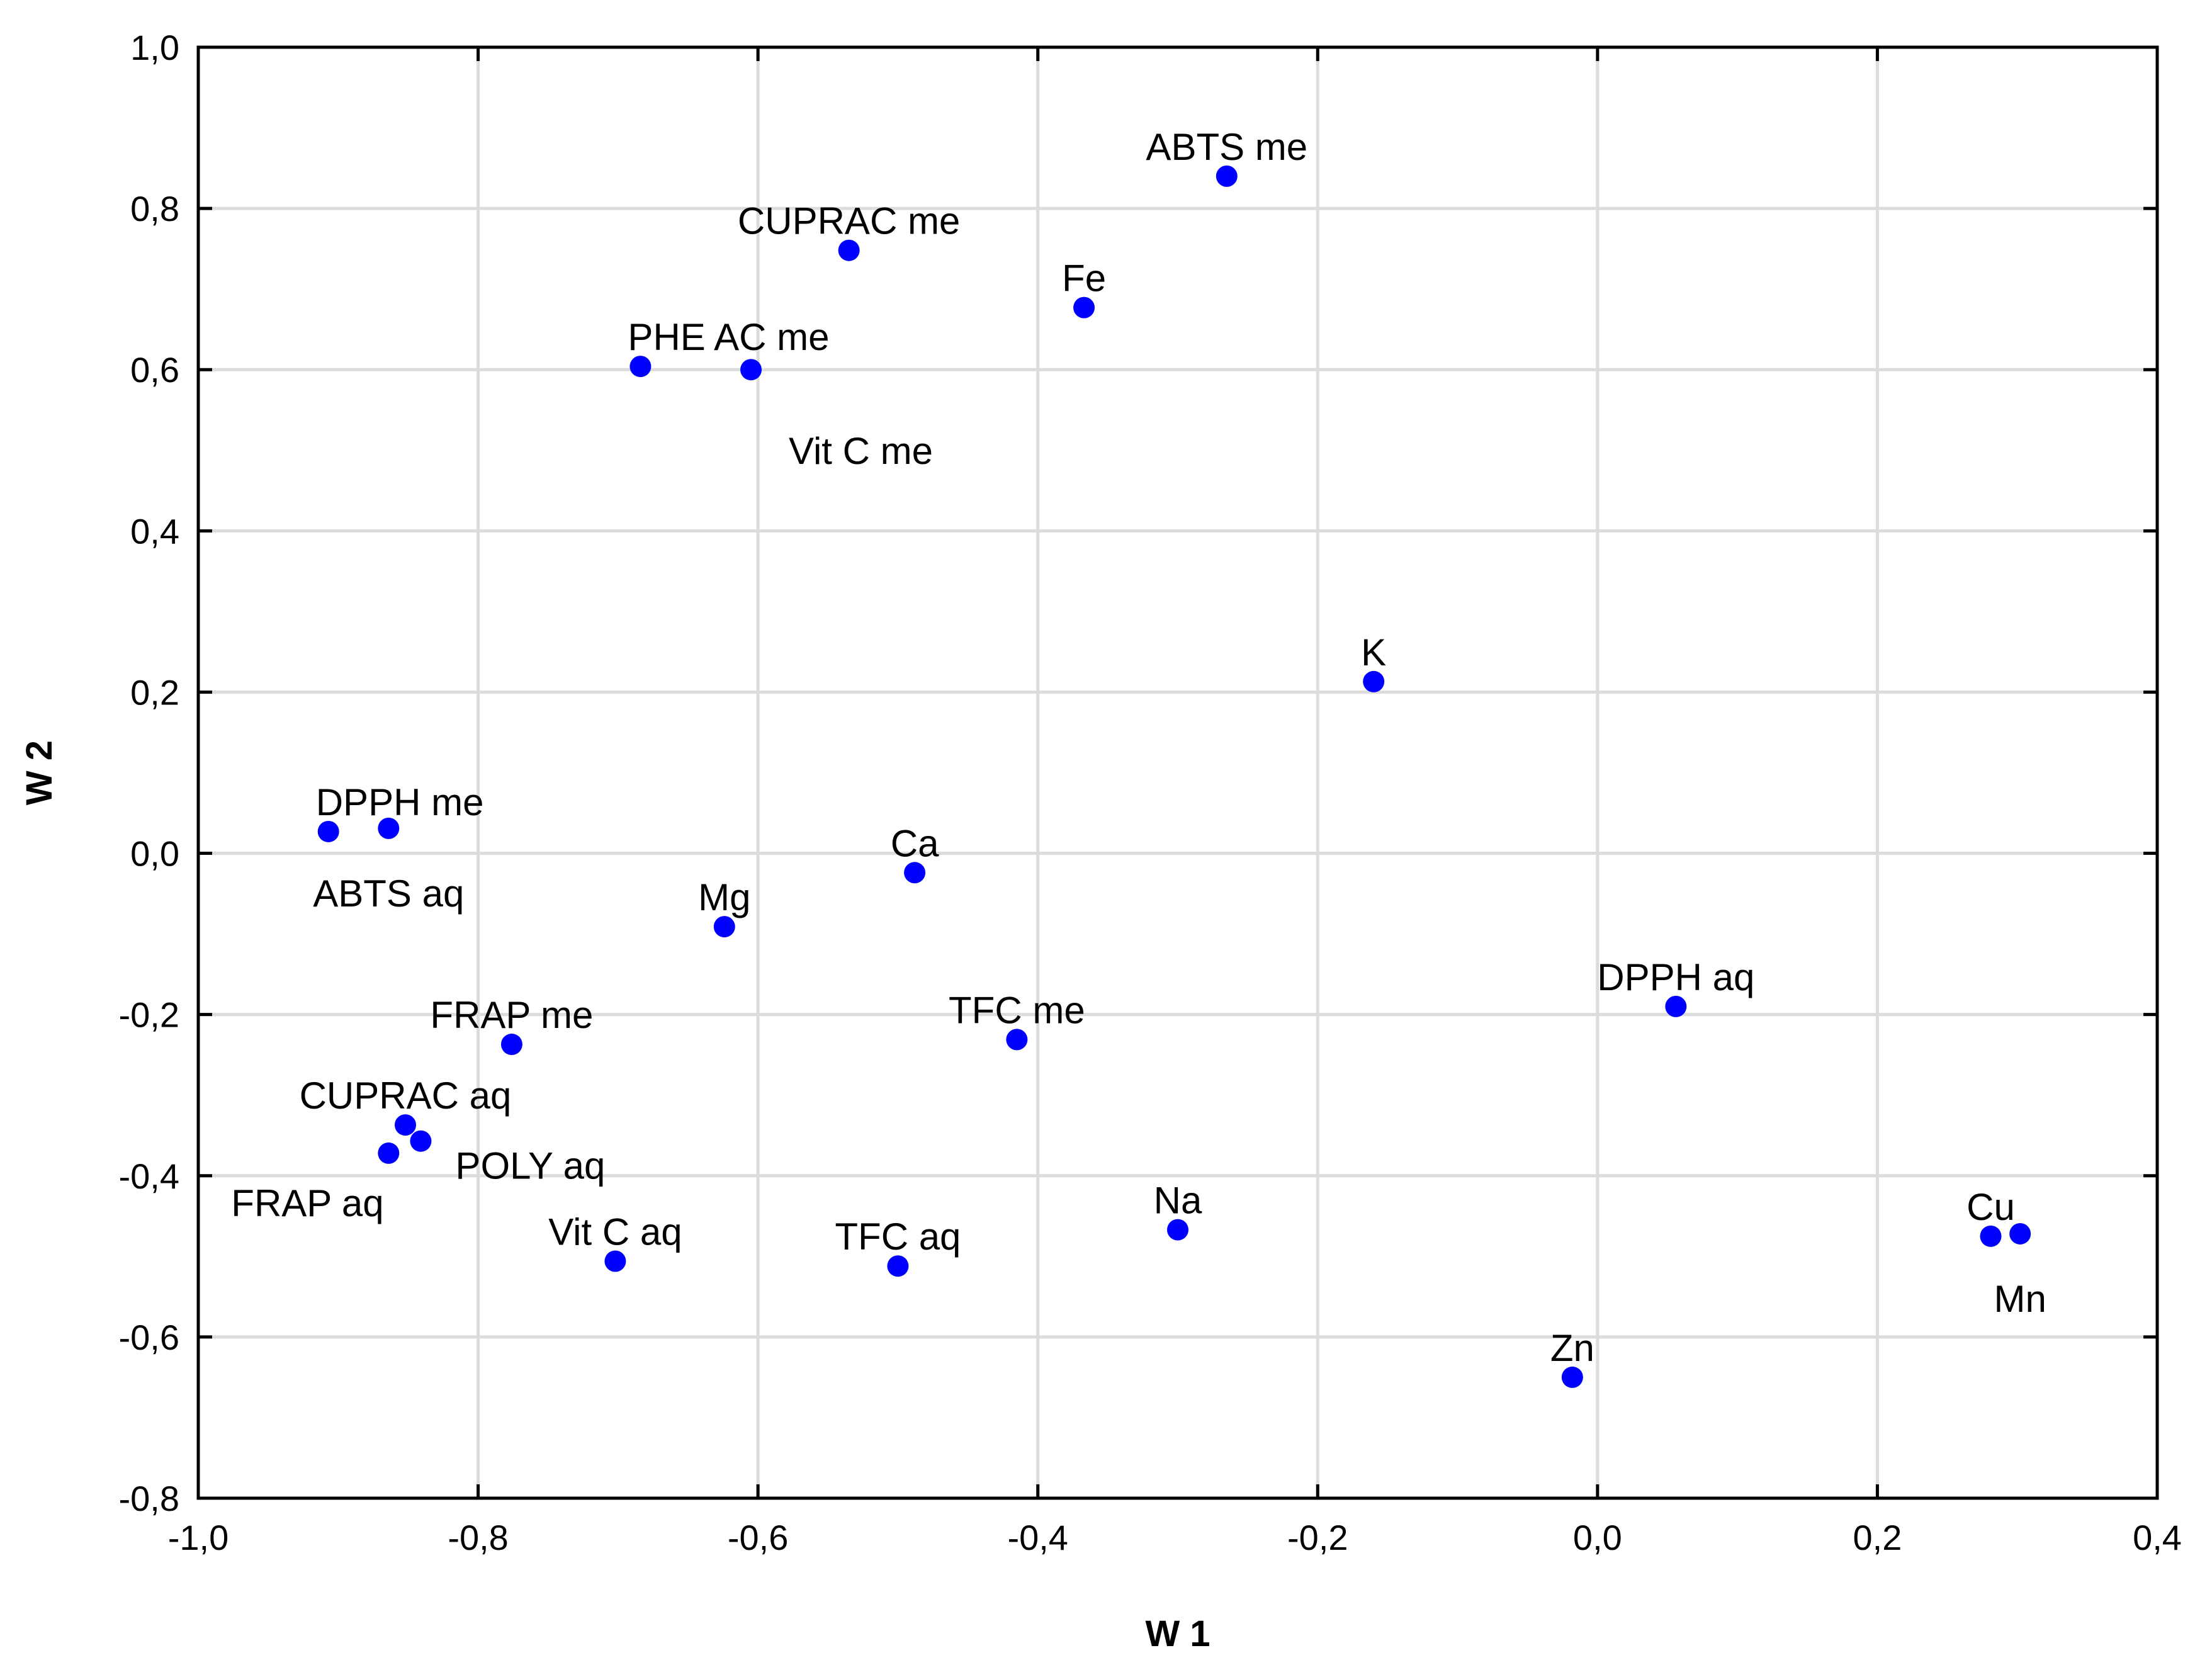  Describe the element at coordinates (1084, 278) in the screenshot. I see `point-label: Fe` at that location.